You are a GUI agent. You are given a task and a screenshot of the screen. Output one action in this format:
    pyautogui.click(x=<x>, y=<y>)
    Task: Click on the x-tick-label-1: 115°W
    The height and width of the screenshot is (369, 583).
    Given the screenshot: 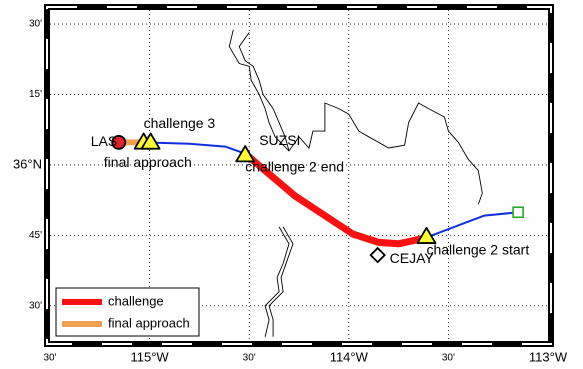 What is the action you would take?
    pyautogui.click(x=149, y=356)
    